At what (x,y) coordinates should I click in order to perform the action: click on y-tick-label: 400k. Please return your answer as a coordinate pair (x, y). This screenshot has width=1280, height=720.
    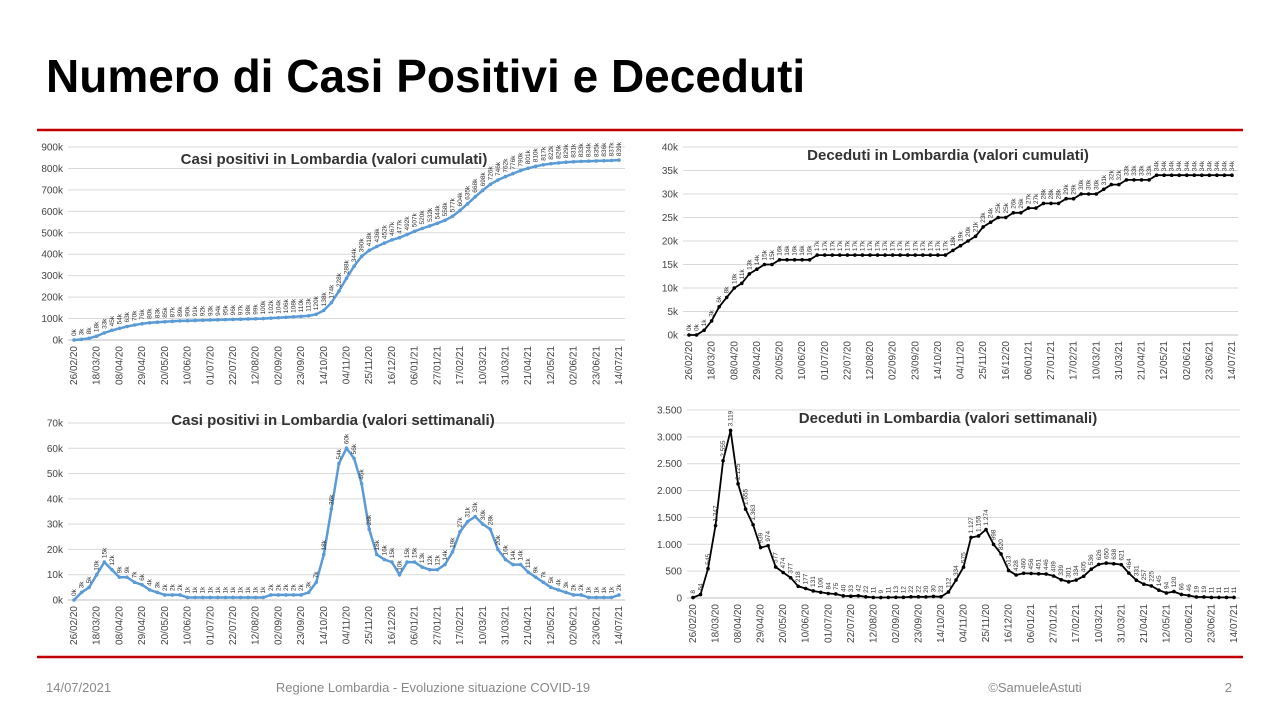
    Looking at the image, I should click on (52, 255).